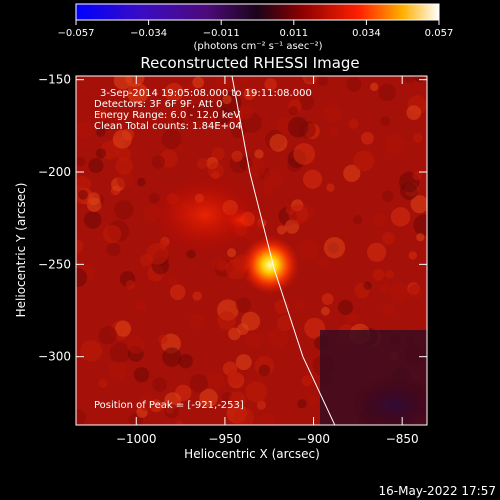 The image size is (500, 500). Describe the element at coordinates (221, 33) in the screenshot. I see `colorbar-tick-label: −0.011` at that location.